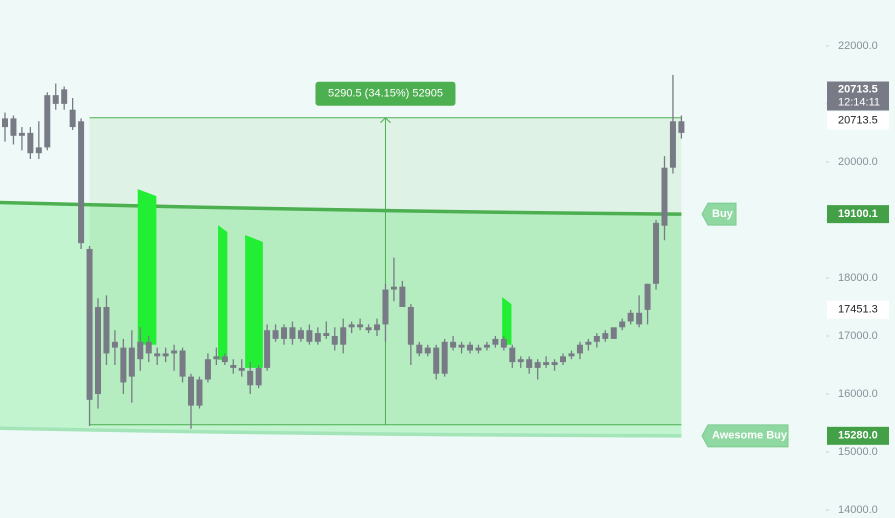 This screenshot has height=518, width=895. I want to click on measure-arrow-head, so click(385, 120).